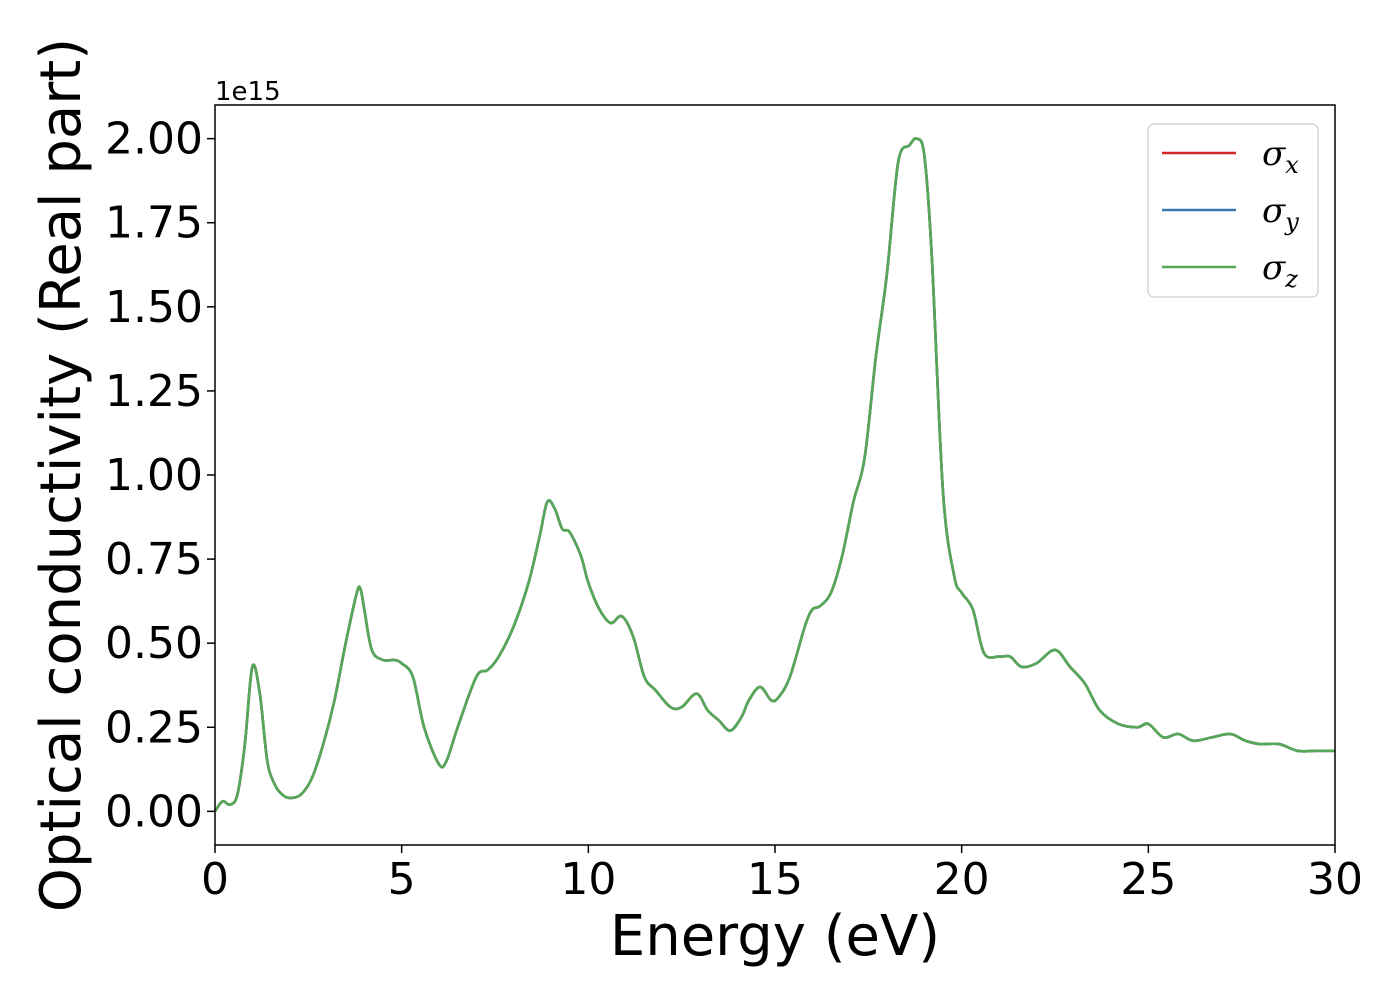  What do you see at coordinates (215, 879) in the screenshot?
I see `x-tick-label: 0` at bounding box center [215, 879].